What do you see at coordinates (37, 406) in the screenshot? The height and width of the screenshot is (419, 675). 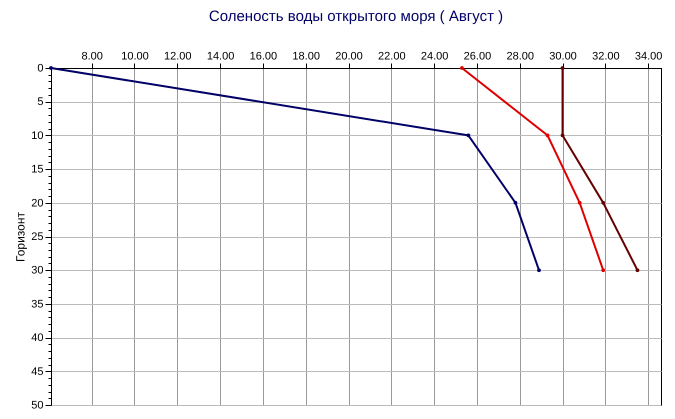 I see `y-tick-label: 50` at bounding box center [37, 406].